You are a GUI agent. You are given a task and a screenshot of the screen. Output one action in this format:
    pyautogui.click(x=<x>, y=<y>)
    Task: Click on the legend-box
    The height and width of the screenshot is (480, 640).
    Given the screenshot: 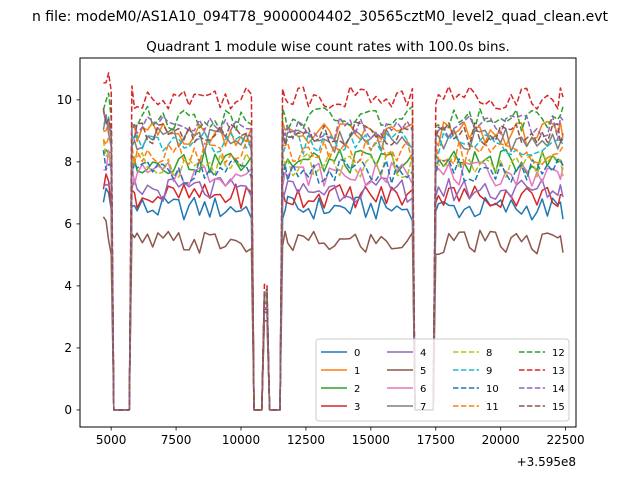 What is the action you would take?
    pyautogui.click(x=442, y=380)
    